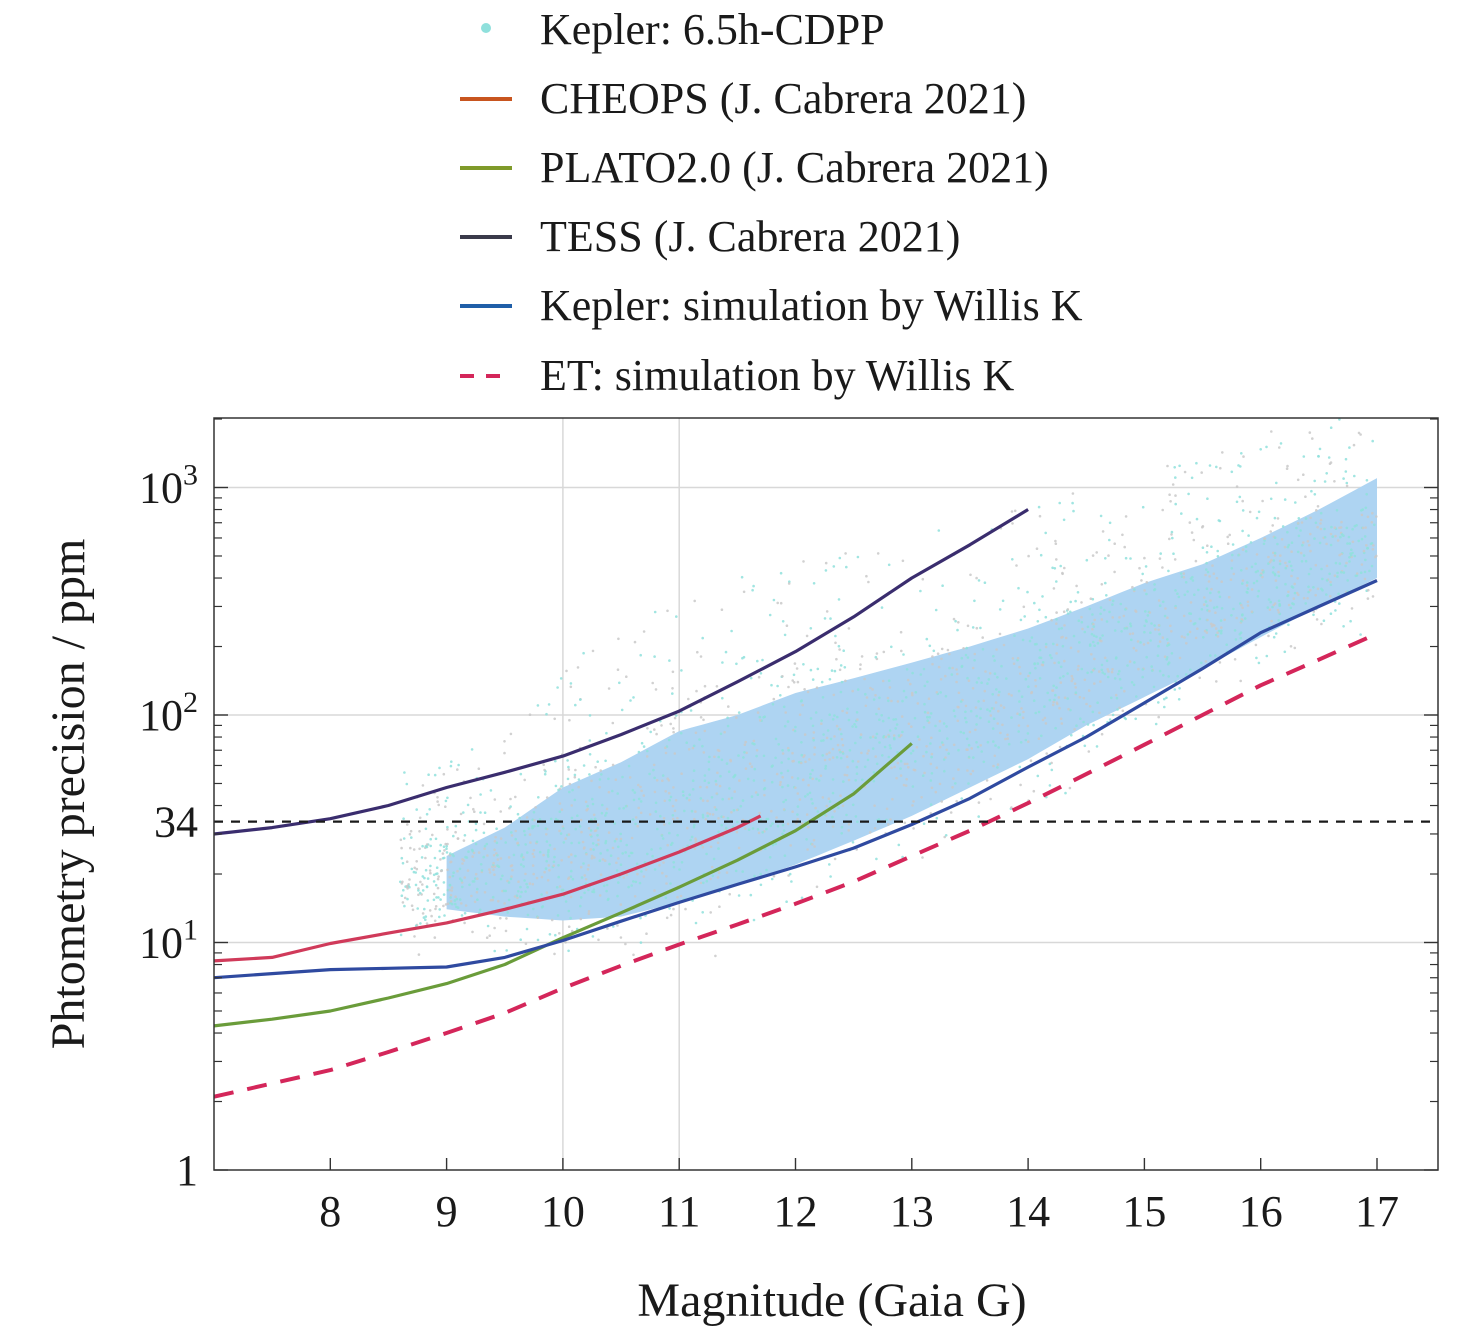  What do you see at coordinates (777, 375) in the screenshot?
I see `legend-label-4: ET: simulation by Willis K` at bounding box center [777, 375].